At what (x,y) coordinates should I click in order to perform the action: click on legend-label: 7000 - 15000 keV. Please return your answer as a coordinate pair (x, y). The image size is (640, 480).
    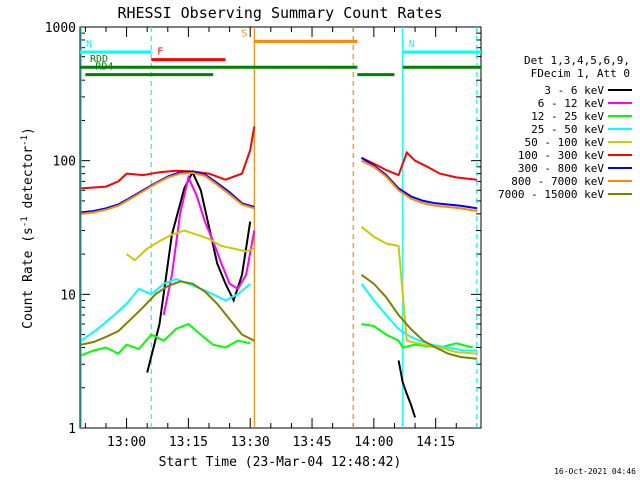
    Looking at the image, I should click on (551, 194).